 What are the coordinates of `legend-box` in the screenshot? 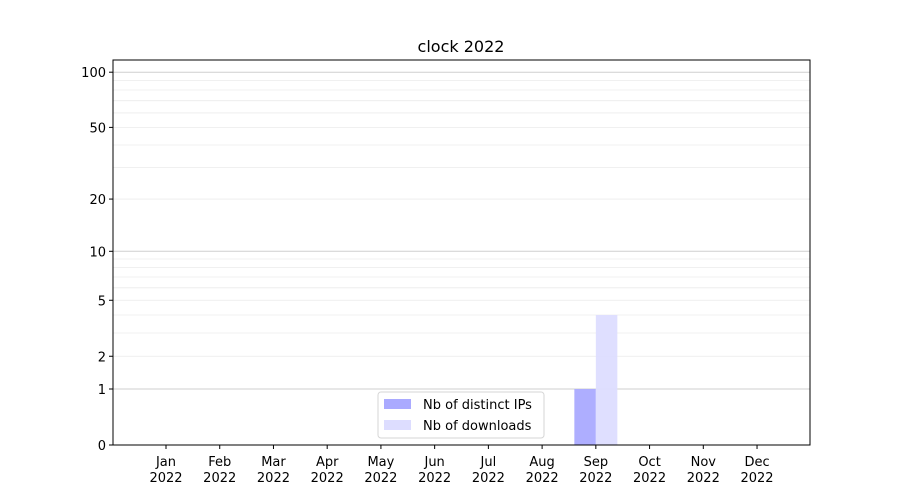 It's located at (461, 415).